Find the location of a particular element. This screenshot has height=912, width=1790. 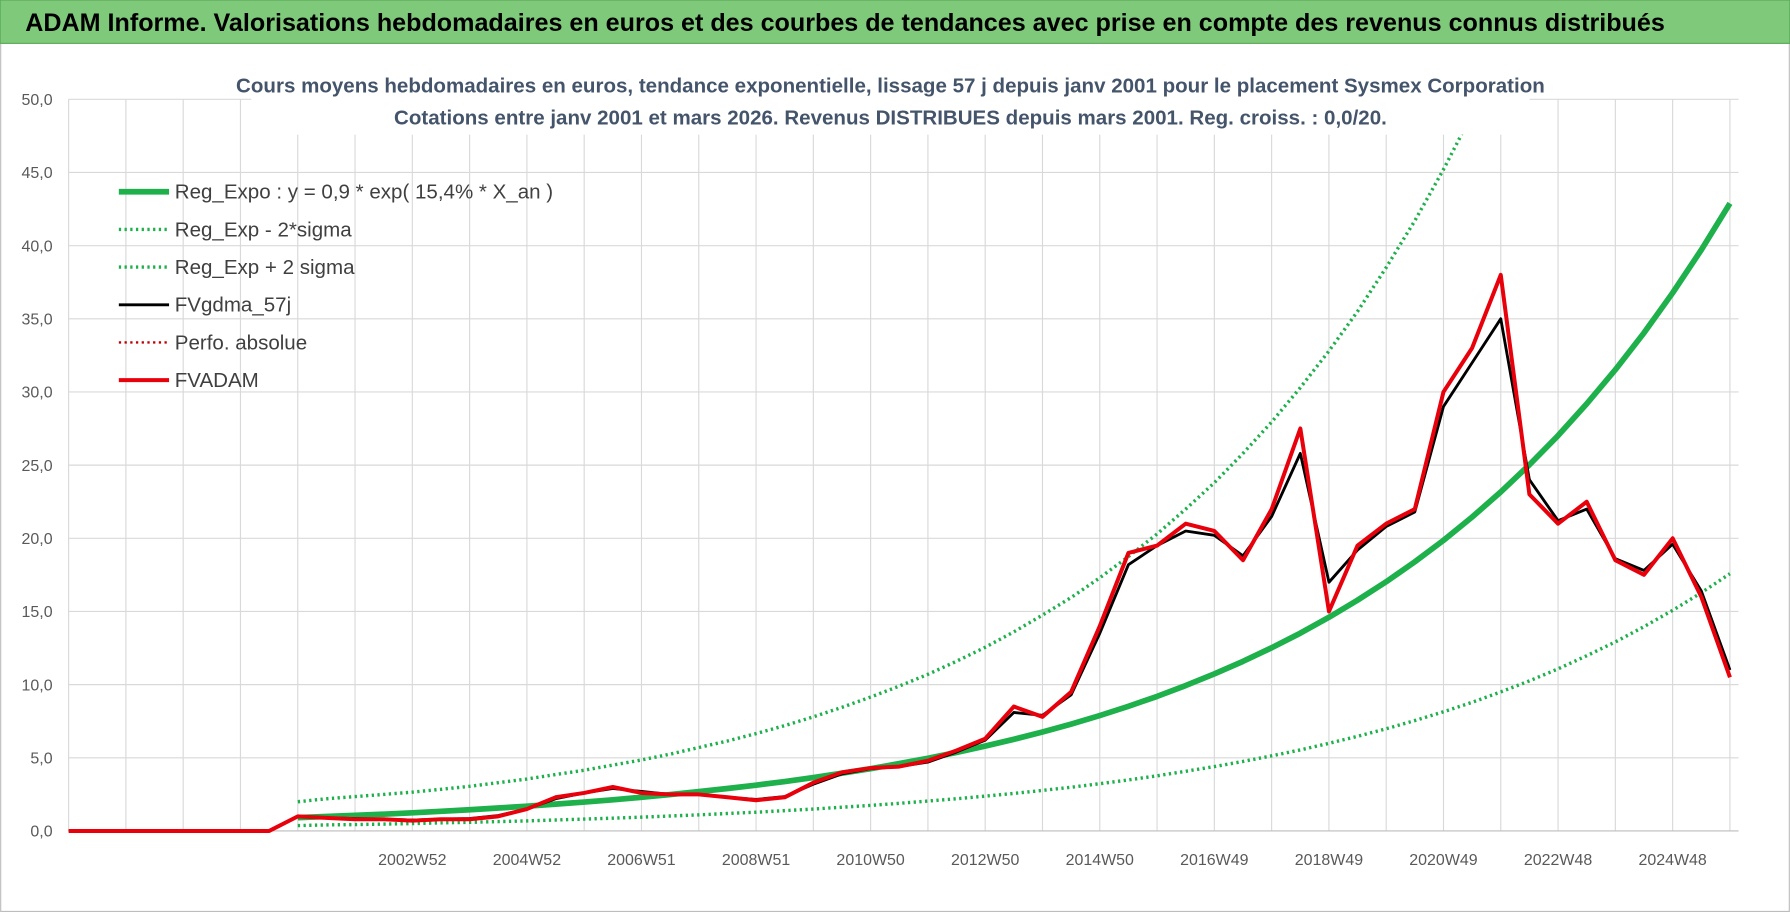

header-bar is located at coordinates (895, 22).